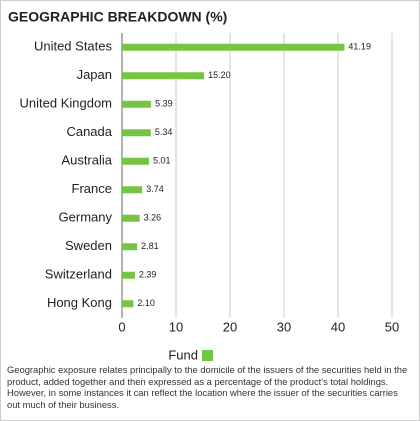 This screenshot has width=420, height=421. What do you see at coordinates (230, 326) in the screenshot?
I see `x-tick-label: 20` at bounding box center [230, 326].